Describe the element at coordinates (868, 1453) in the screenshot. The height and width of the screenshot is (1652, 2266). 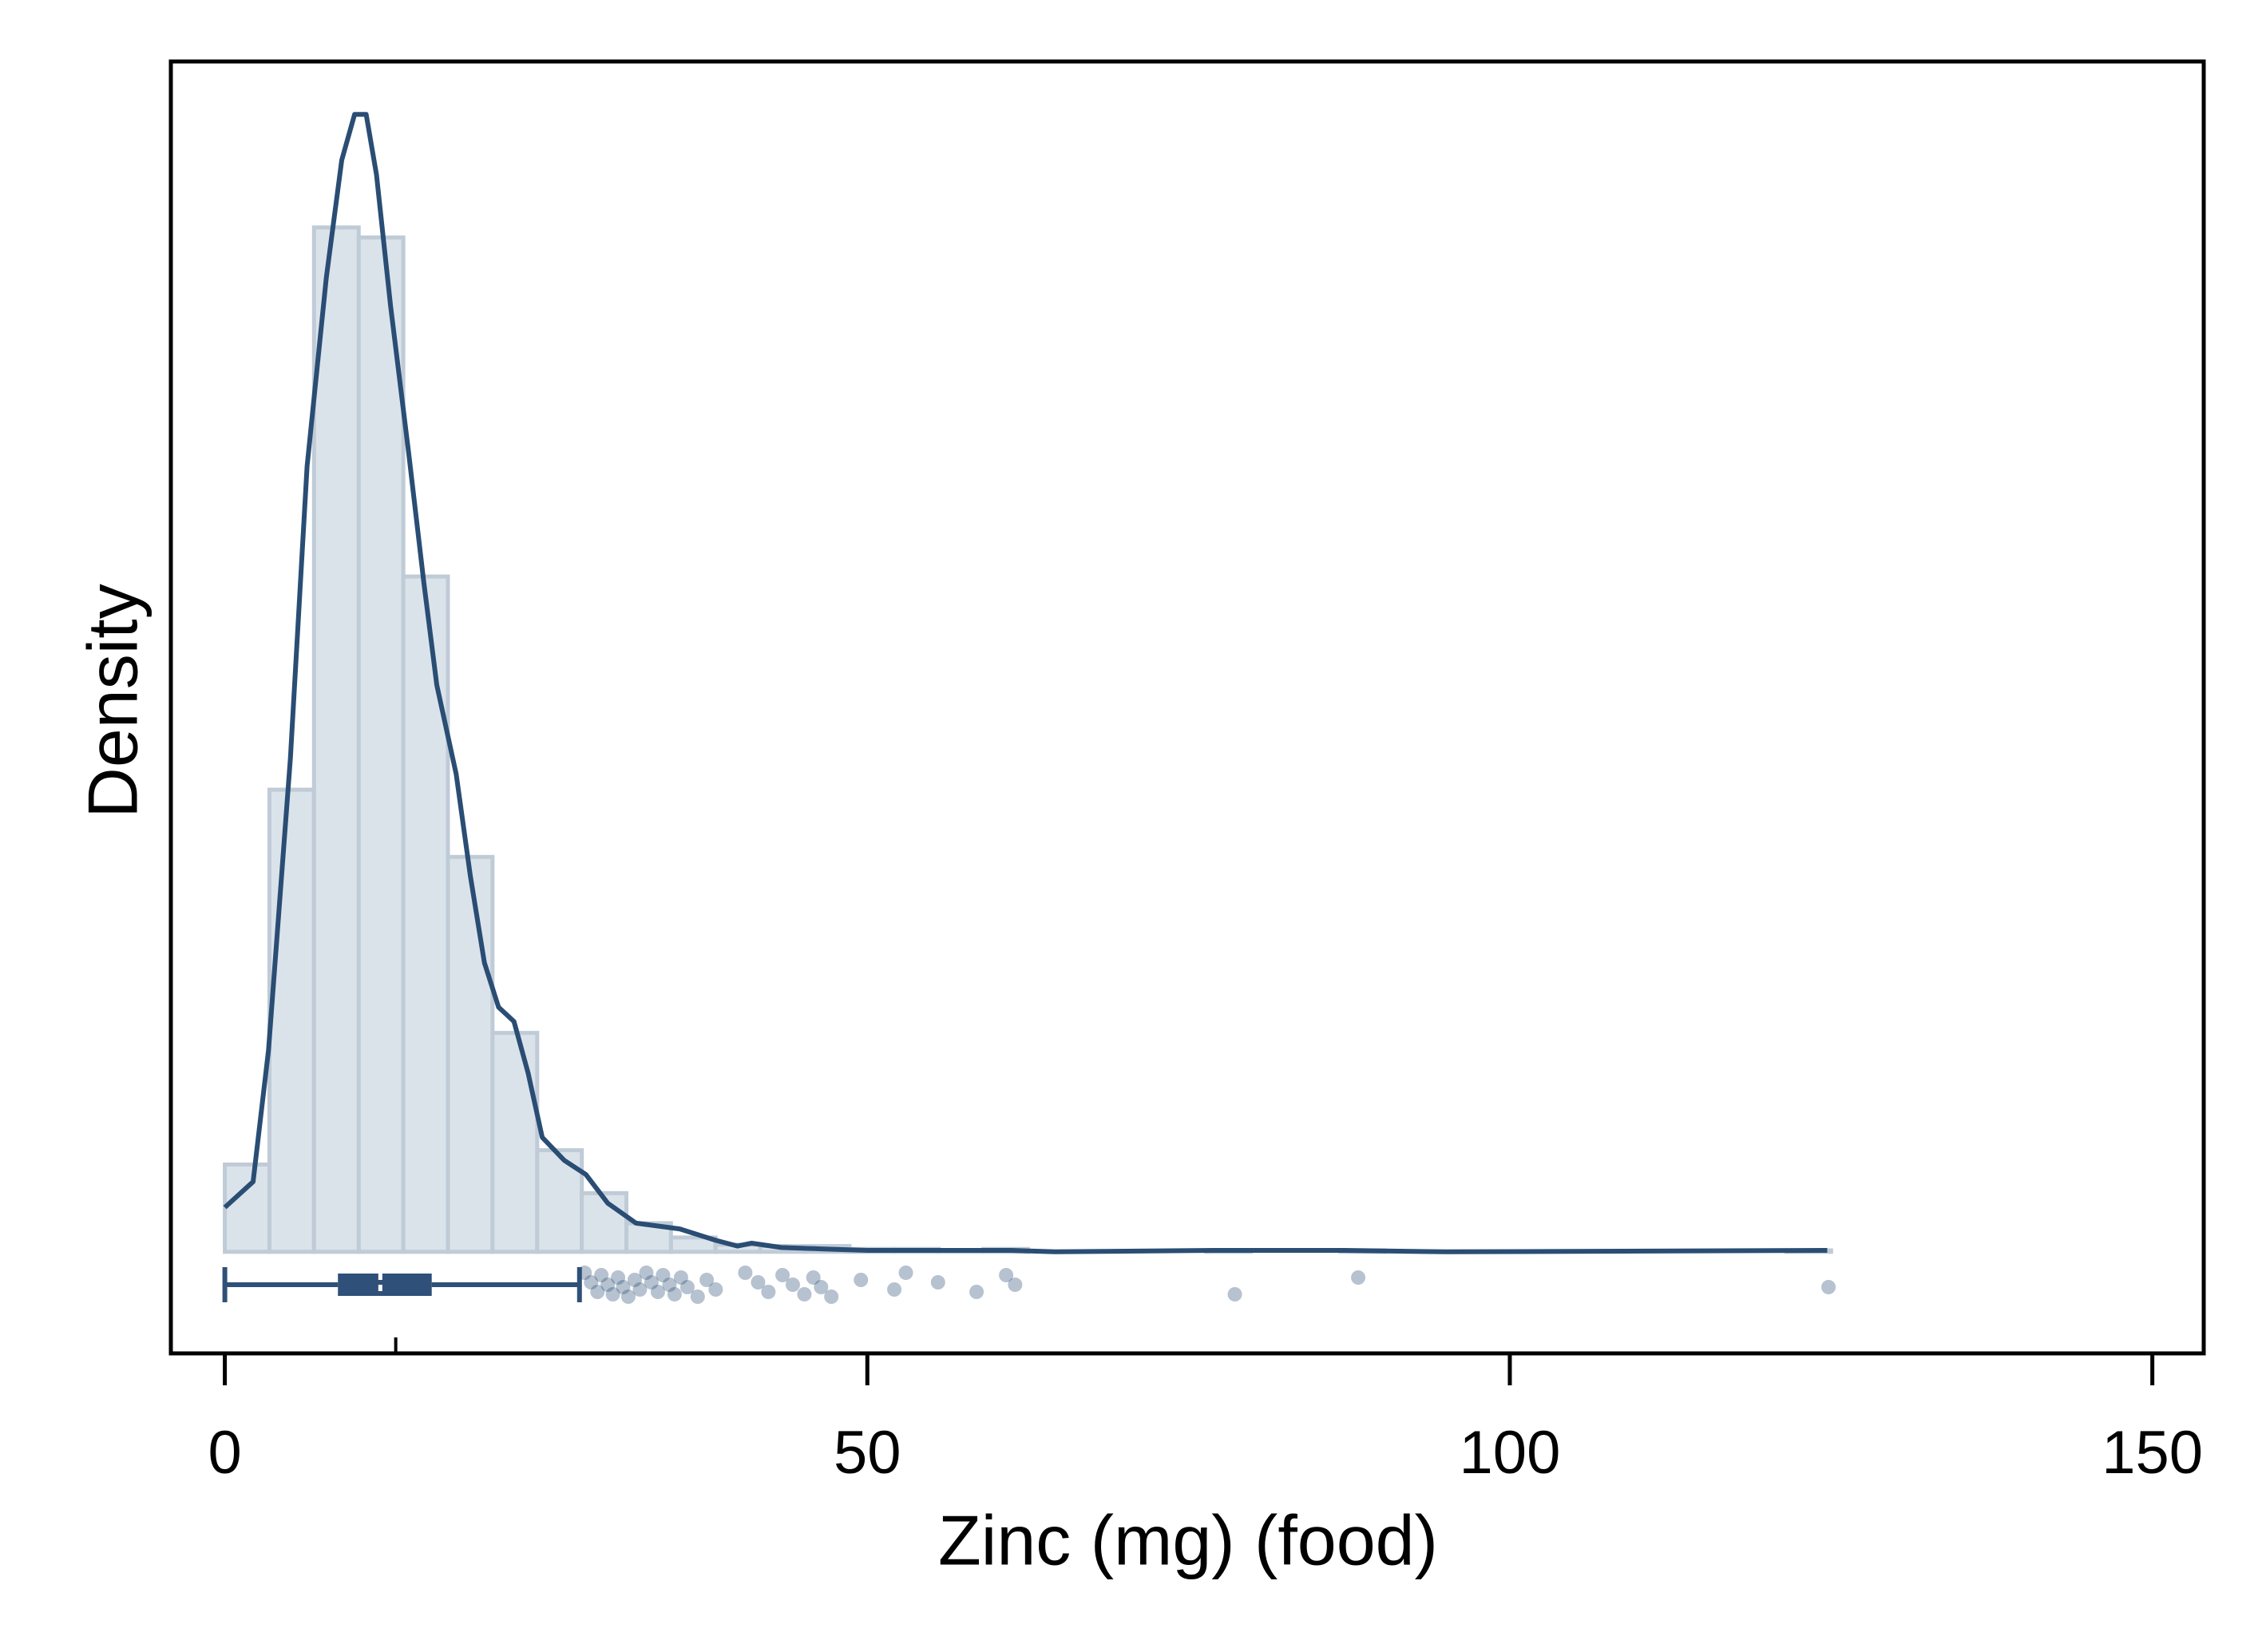
I see `x-tick-label: 50` at that location.